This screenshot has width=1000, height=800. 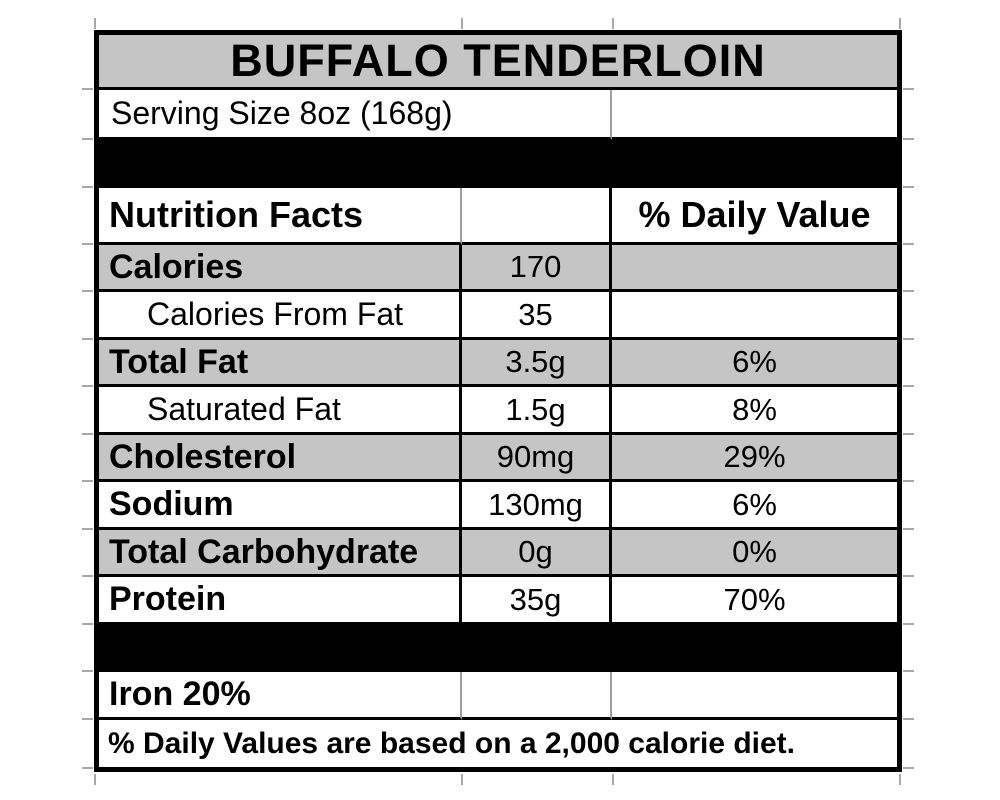 I want to click on iron-value: Iron 20%, so click(x=280, y=696).